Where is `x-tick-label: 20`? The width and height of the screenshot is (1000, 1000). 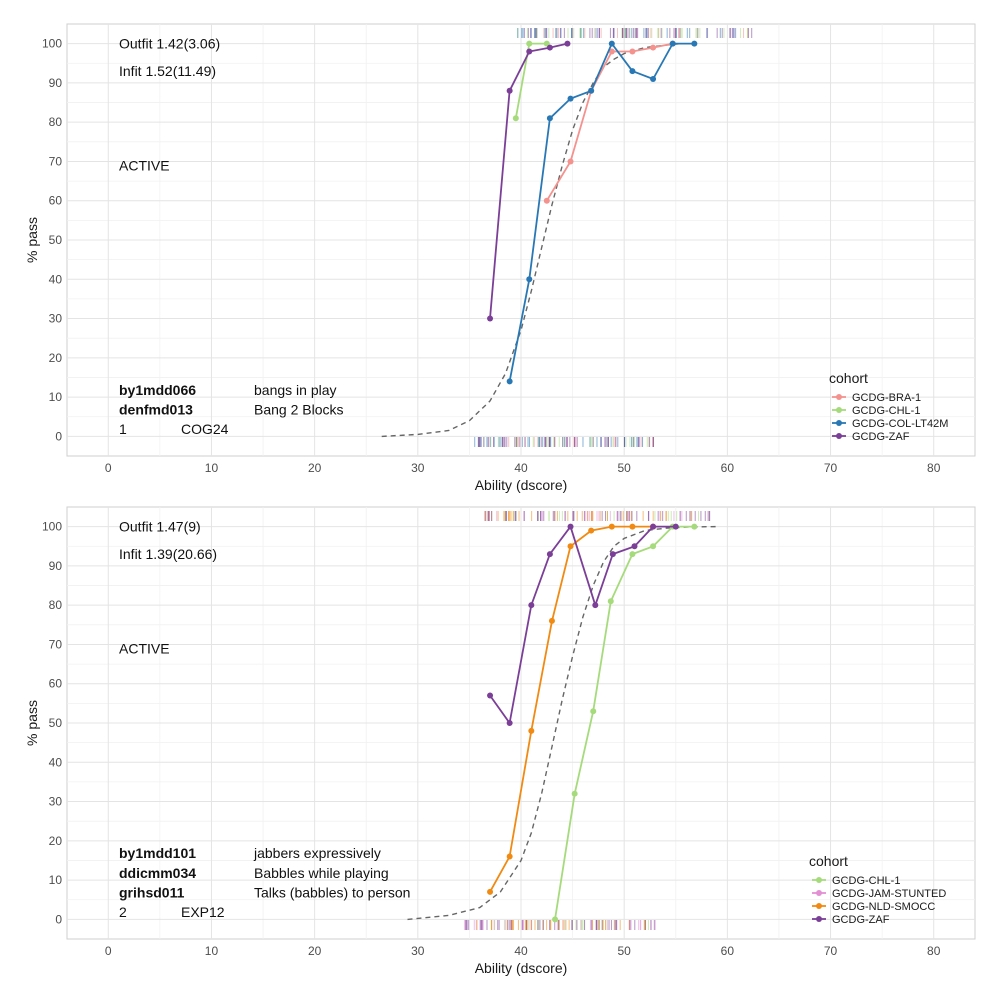 x-tick-label: 20 is located at coordinates (315, 468).